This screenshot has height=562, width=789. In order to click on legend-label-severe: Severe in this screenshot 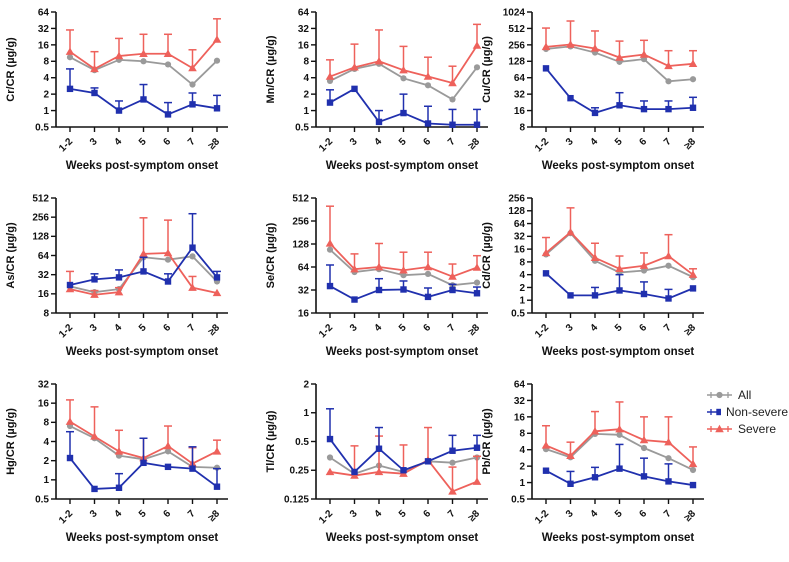, I will do `click(757, 428)`.